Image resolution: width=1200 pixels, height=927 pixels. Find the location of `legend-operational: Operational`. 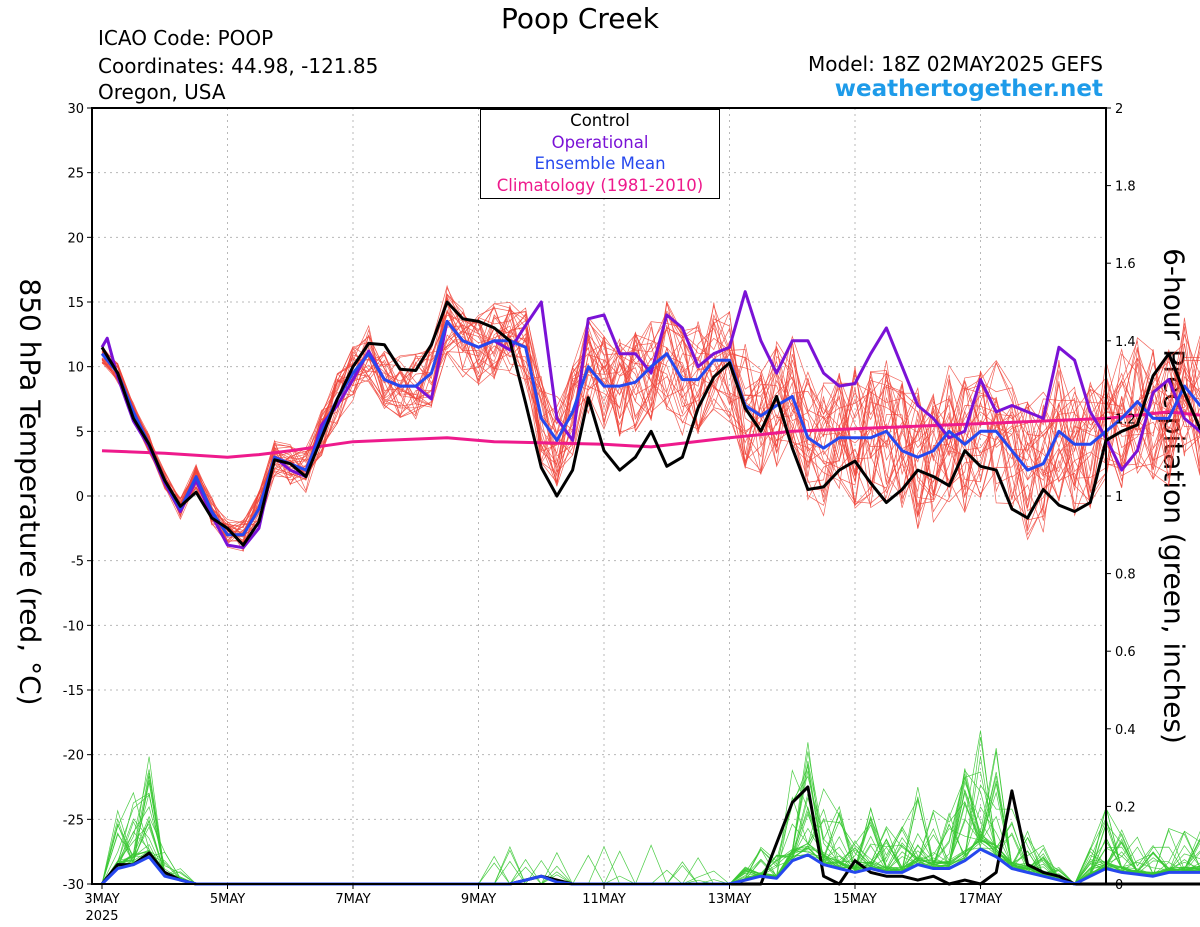

legend-operational: Operational is located at coordinates (600, 142).